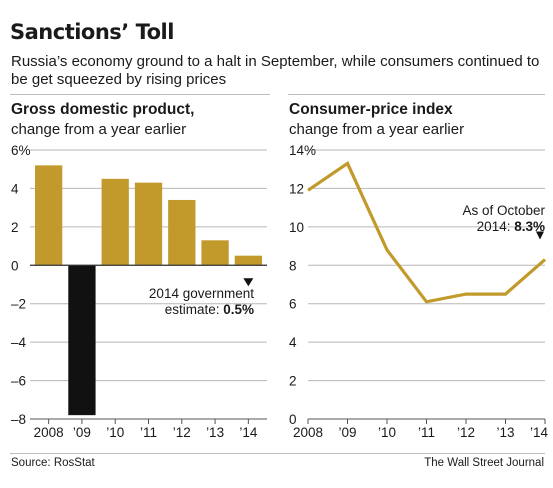  What do you see at coordinates (277, 453) in the screenshot?
I see `footer-rule` at bounding box center [277, 453].